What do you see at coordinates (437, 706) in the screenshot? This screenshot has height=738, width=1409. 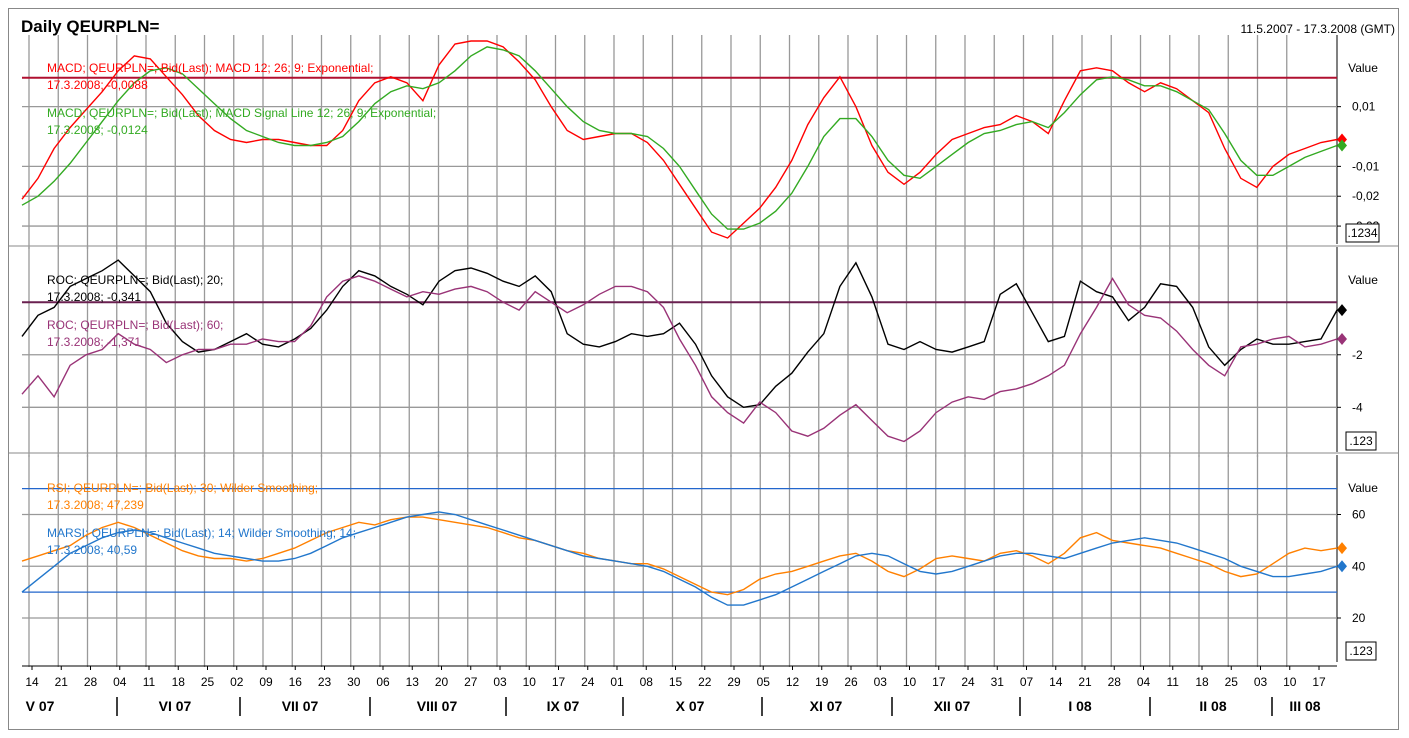 I see `x-month-label: VIII 07` at bounding box center [437, 706].